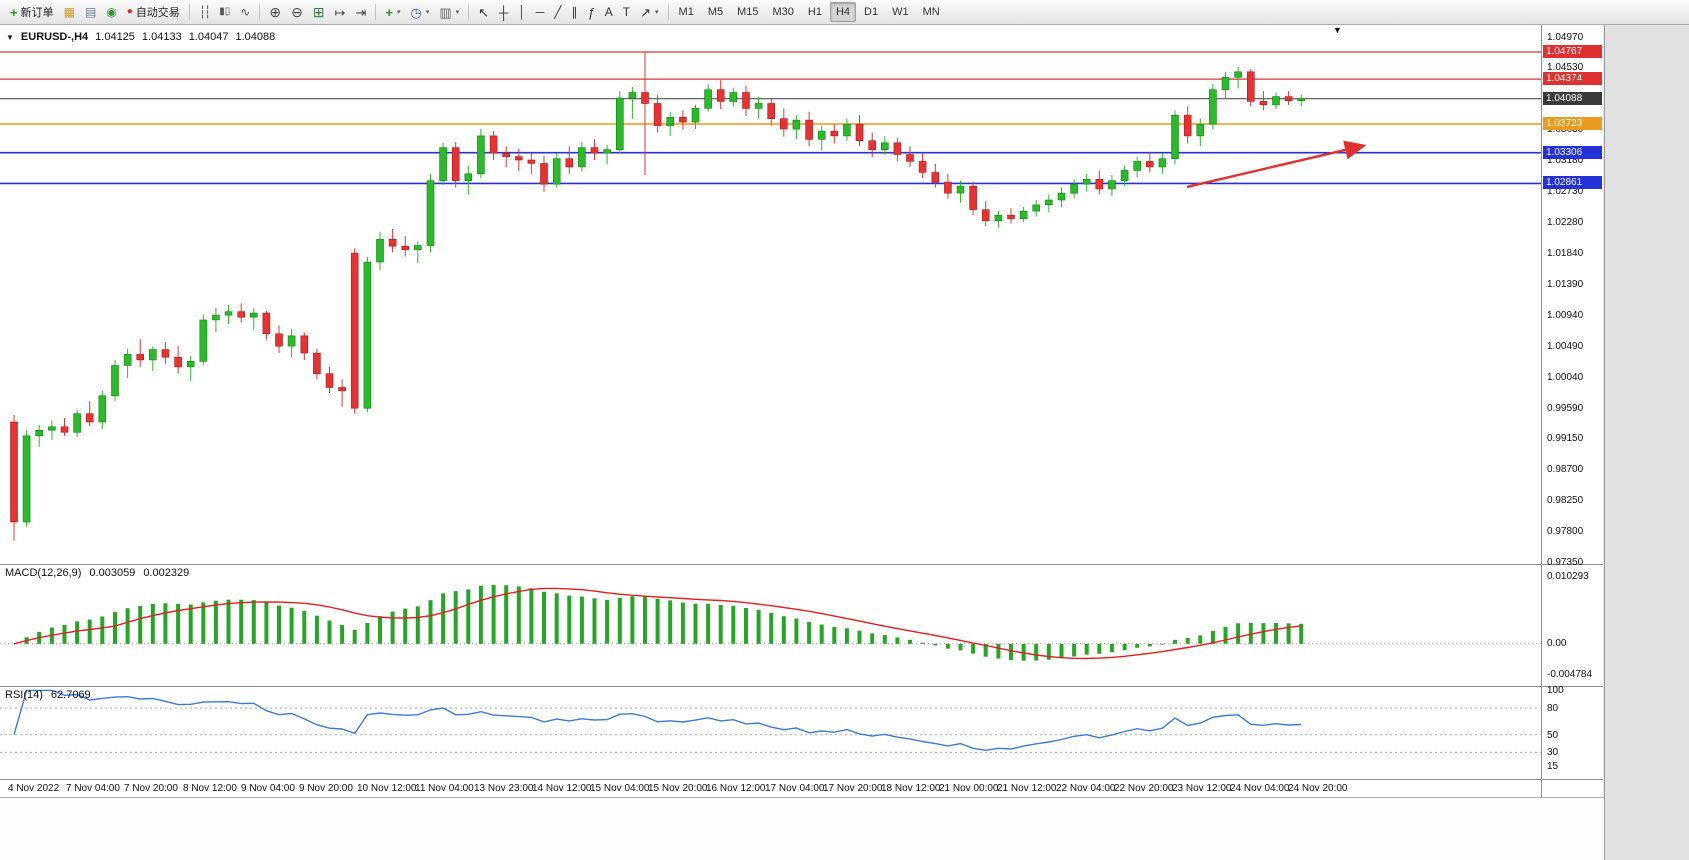 The height and width of the screenshot is (860, 1689). I want to click on timeframe-group: M1 M5 M15 M30 H1 H4 D1 W1 MN, so click(809, 12).